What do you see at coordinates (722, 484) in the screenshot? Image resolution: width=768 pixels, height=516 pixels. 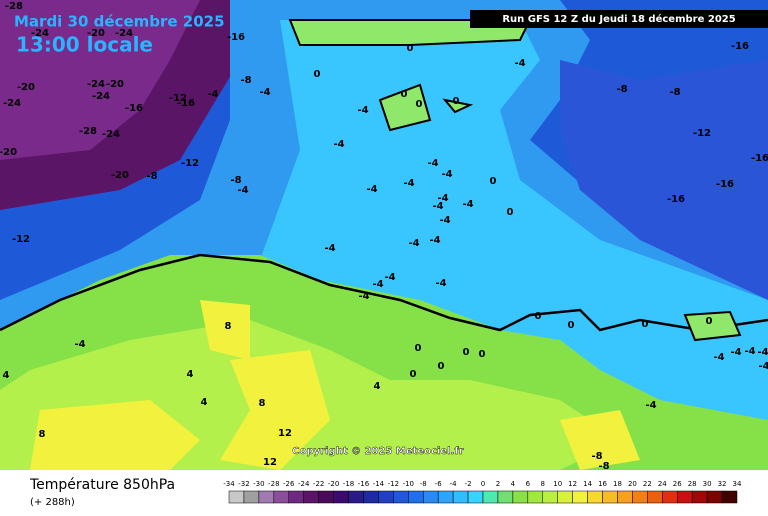 I see `scale-label: 32` at bounding box center [722, 484].